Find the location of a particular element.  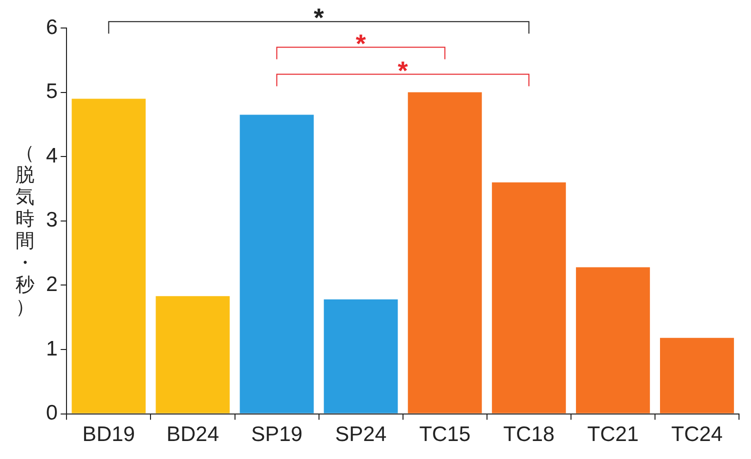

y-tick-label: 3 is located at coordinates (52, 220).